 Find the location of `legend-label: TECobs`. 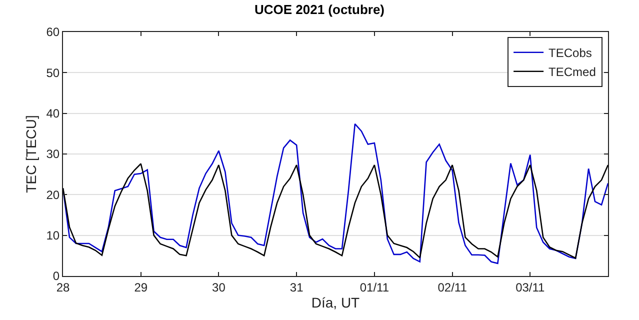

legend-label: TECobs is located at coordinates (570, 53).